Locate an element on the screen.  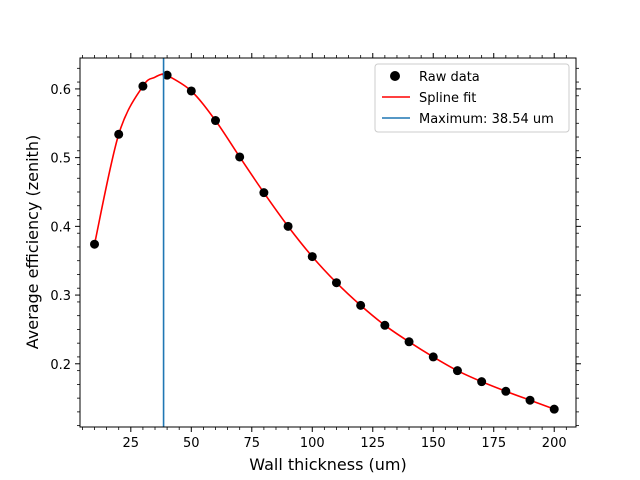
x-tick-label: 75 is located at coordinates (252, 443).